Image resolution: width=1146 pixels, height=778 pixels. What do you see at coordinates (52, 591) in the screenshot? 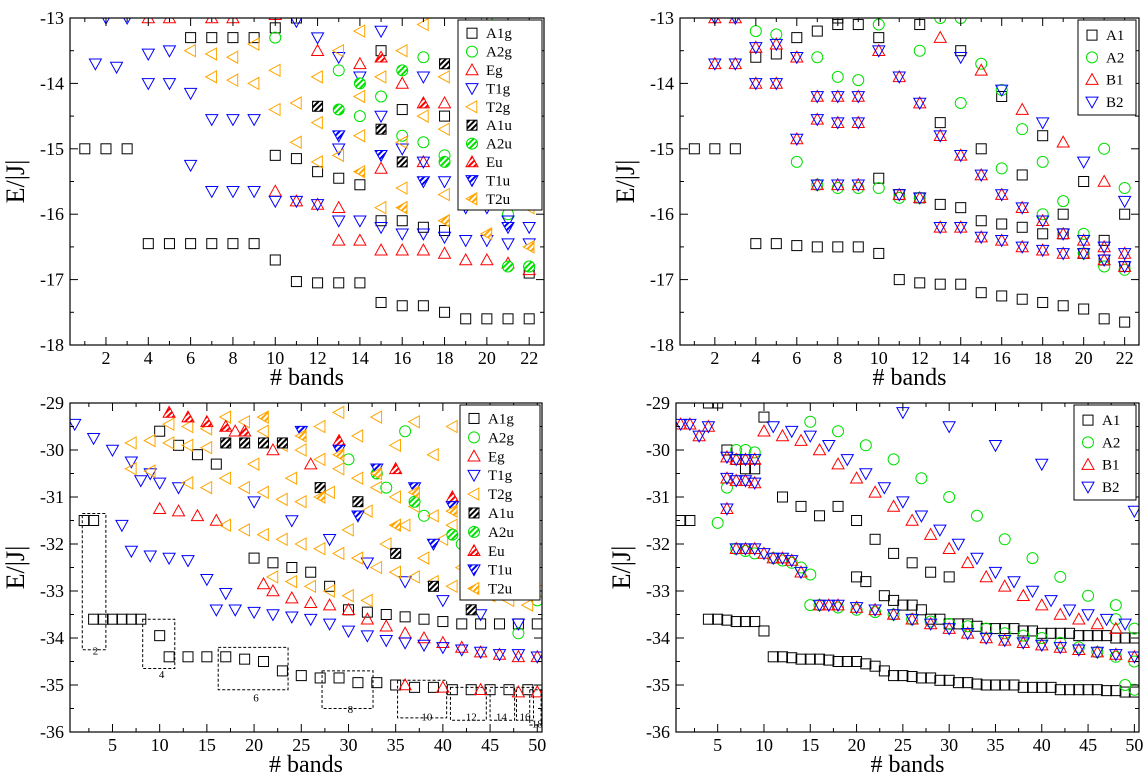
I see `y-tick-label: -33` at bounding box center [52, 591].